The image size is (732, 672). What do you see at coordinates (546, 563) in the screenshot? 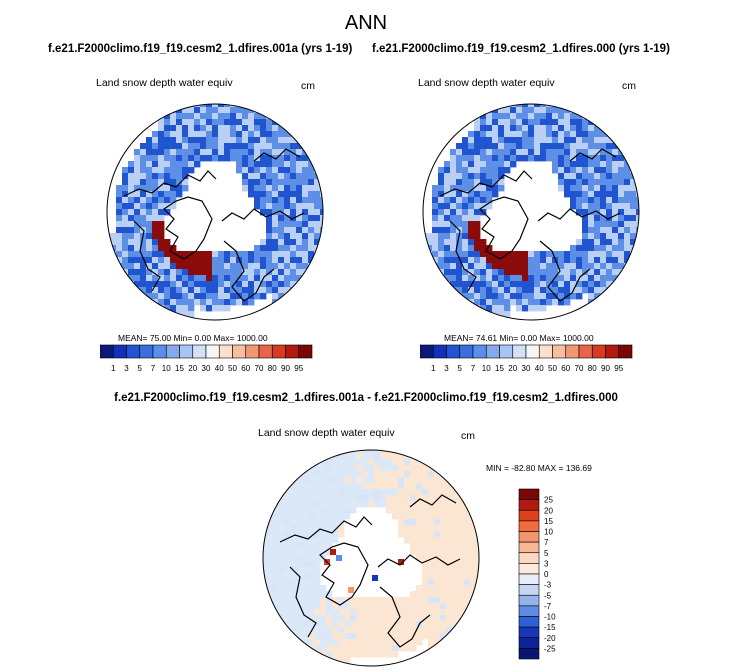
I see `diff-colorbar-tick-label: 3` at bounding box center [546, 563].